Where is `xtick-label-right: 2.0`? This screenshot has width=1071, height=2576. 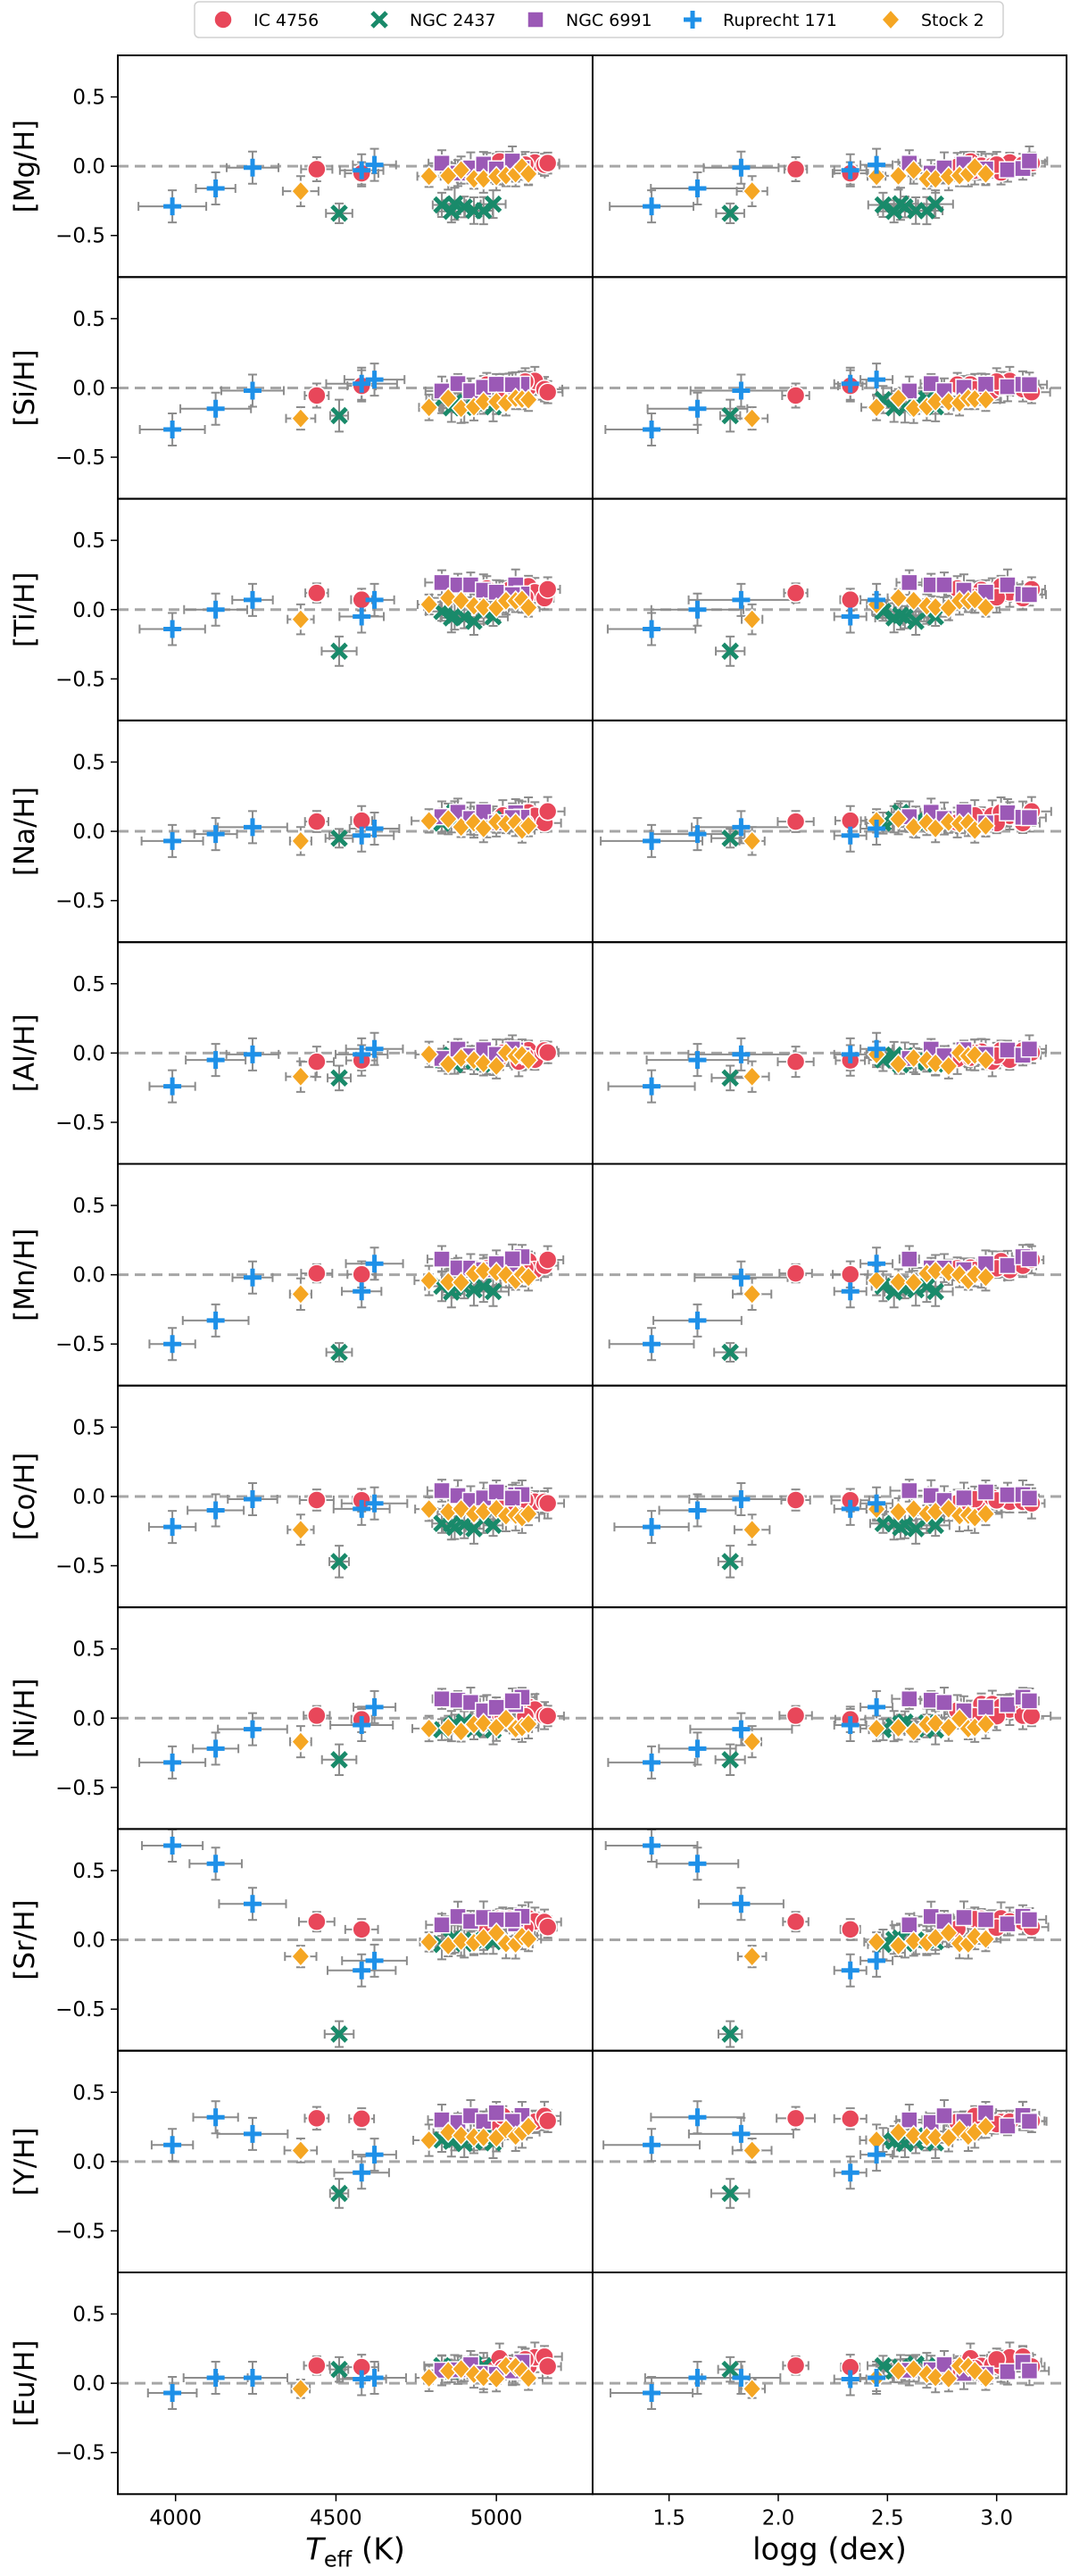
xtick-label-right: 2.0 is located at coordinates (778, 2518).